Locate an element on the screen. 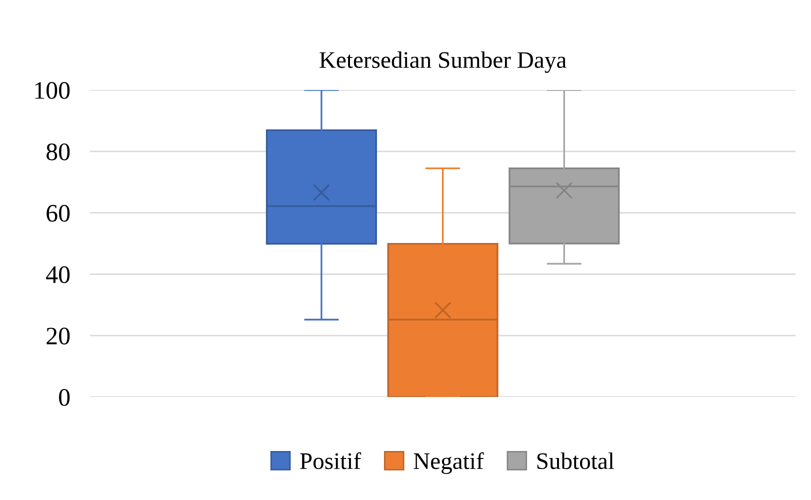 This screenshot has width=811, height=500. chart-title: Ketersedian Sumber Daya is located at coordinates (443, 62).